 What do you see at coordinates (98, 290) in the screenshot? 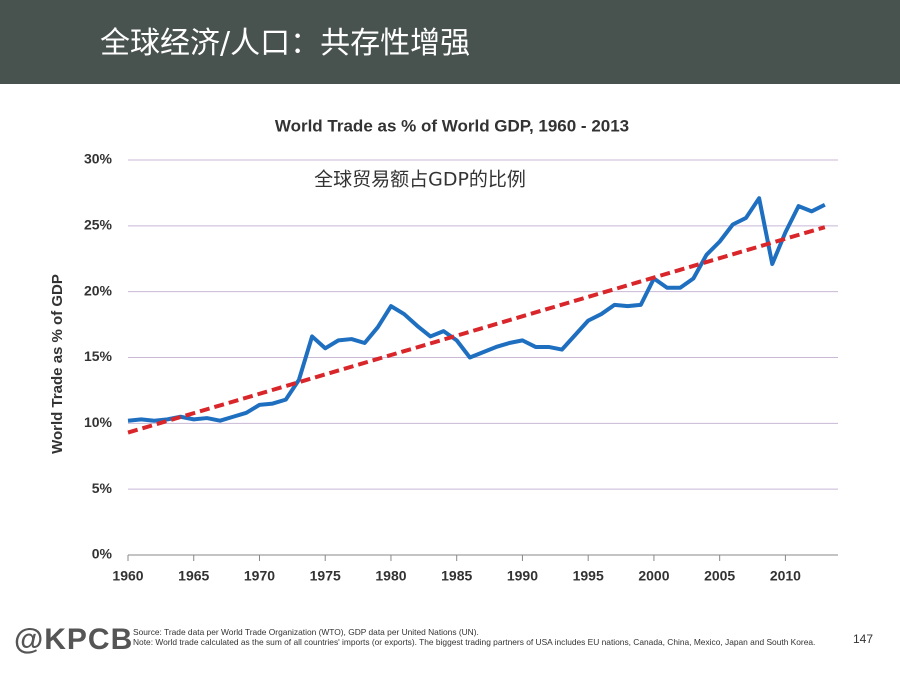
I see `y-tick-label: 20%` at bounding box center [98, 290].